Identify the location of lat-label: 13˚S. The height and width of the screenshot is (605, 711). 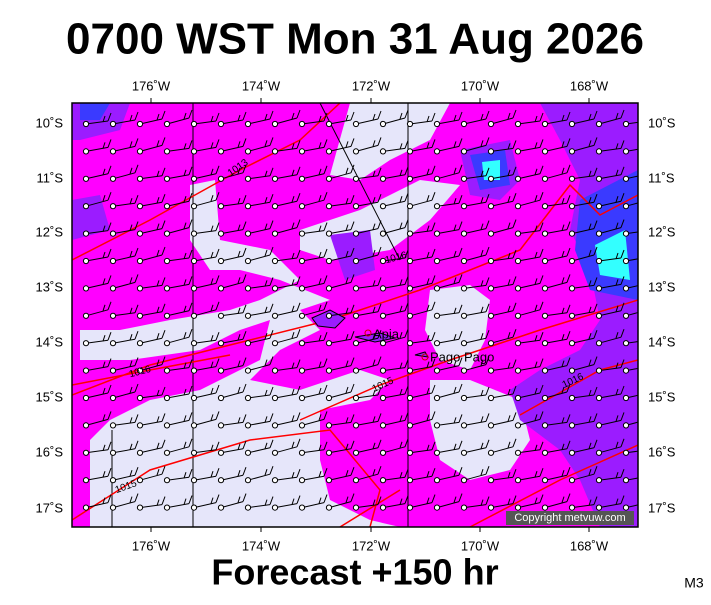
(662, 286).